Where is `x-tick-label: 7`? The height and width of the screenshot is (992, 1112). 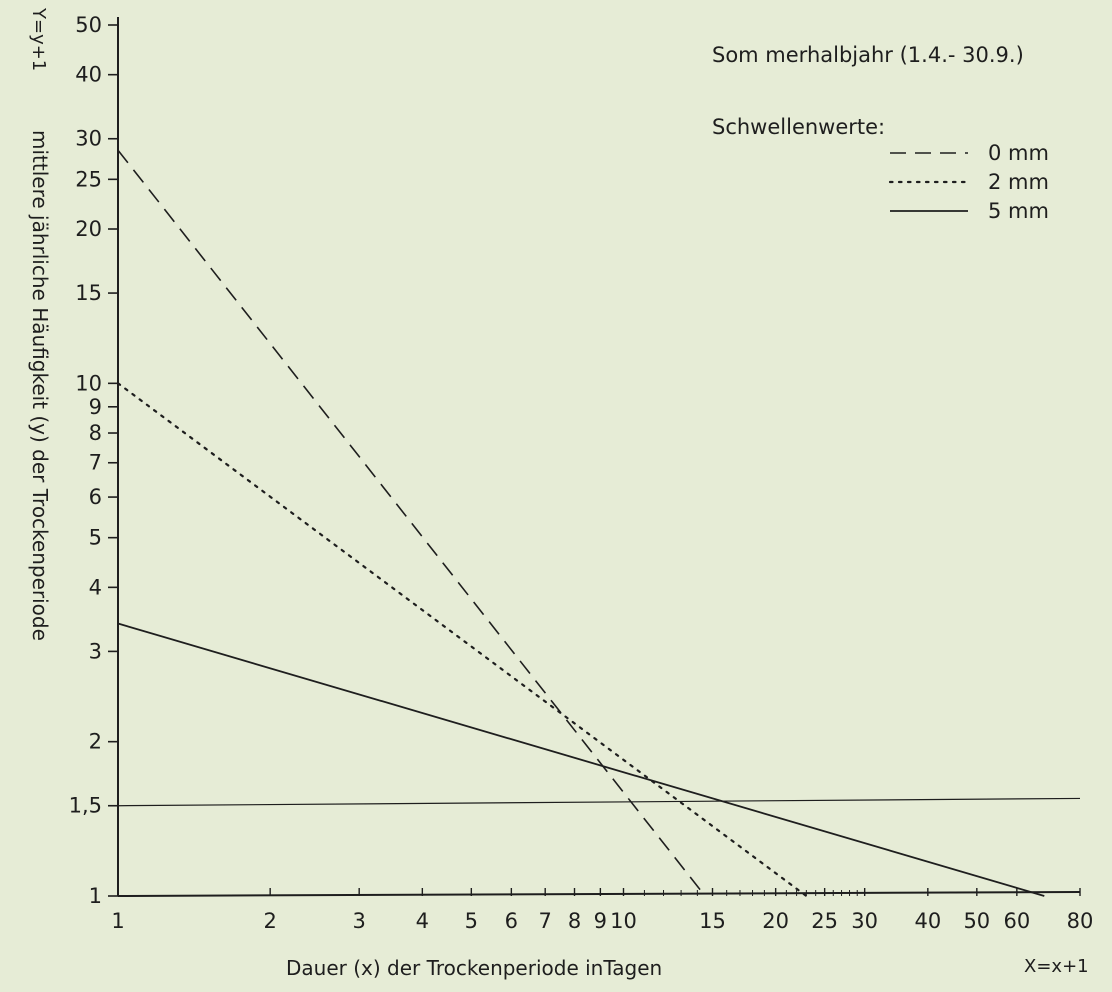
x-tick-label: 7 is located at coordinates (545, 921).